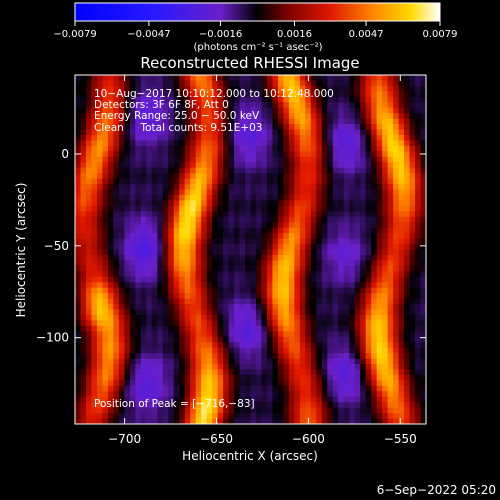 Image resolution: width=500 pixels, height=500 pixels. What do you see at coordinates (52, 338) in the screenshot?
I see `y-tick-label: −100` at bounding box center [52, 338].